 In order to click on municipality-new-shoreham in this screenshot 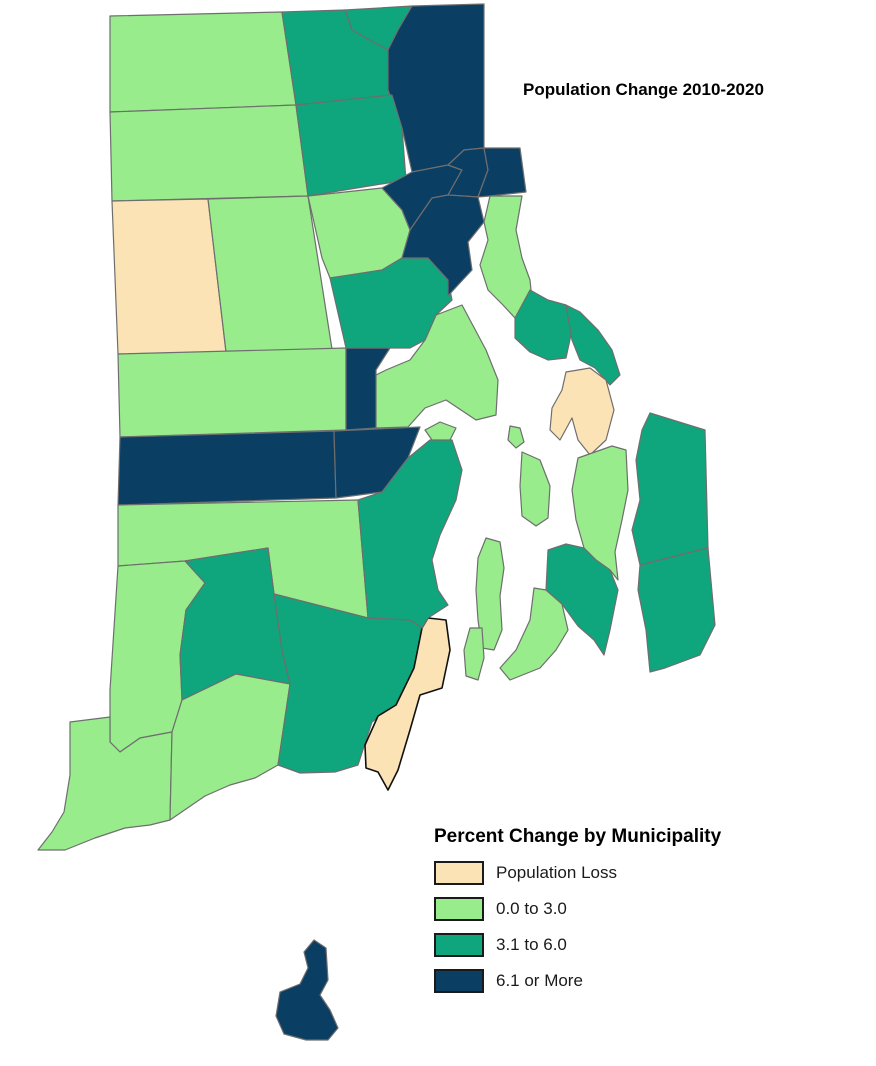, I will do `click(307, 990)`.